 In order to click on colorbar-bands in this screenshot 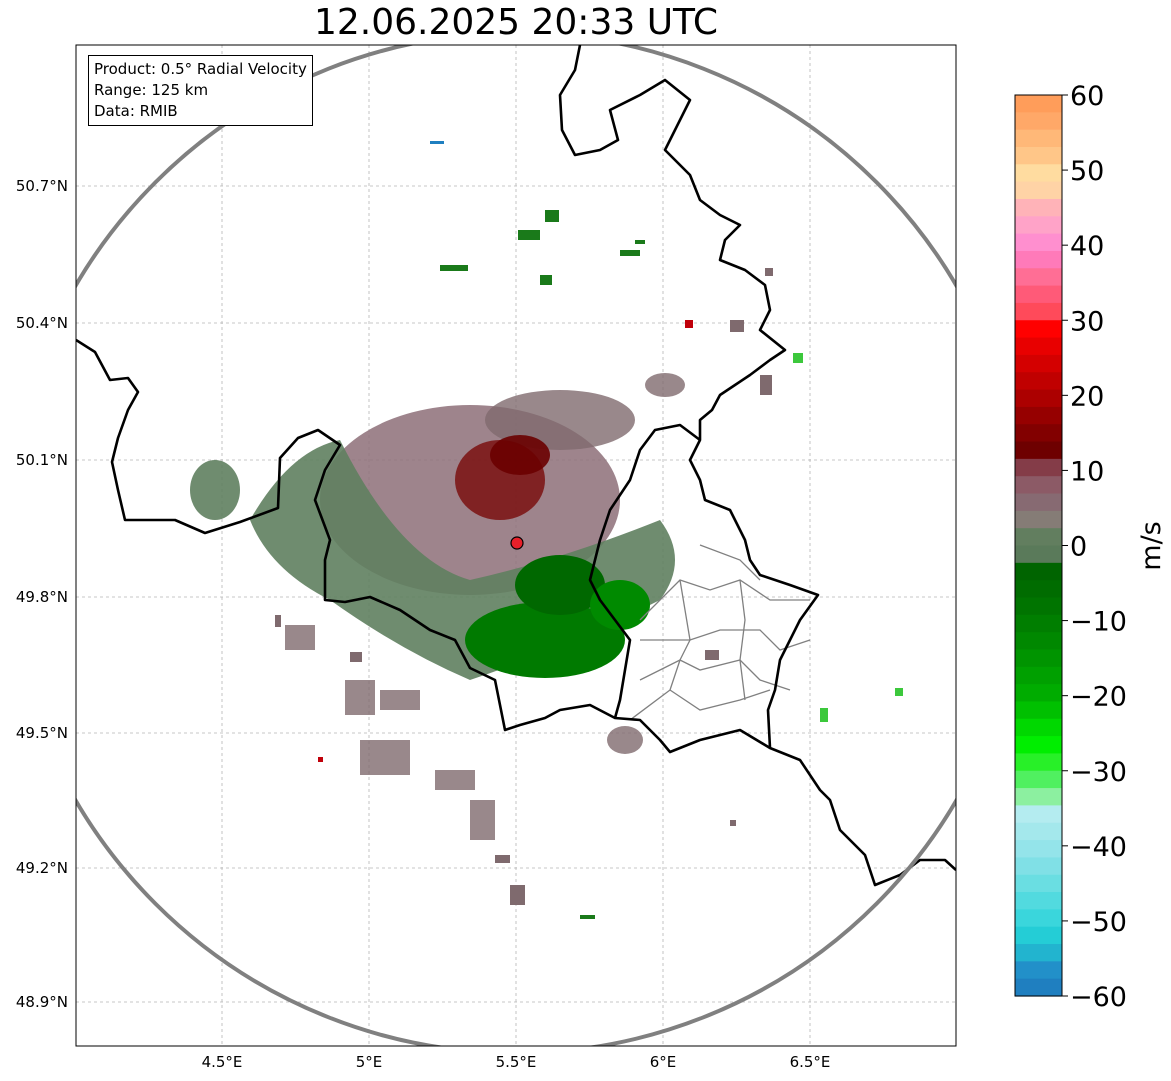, I will do `click(1038, 546)`.